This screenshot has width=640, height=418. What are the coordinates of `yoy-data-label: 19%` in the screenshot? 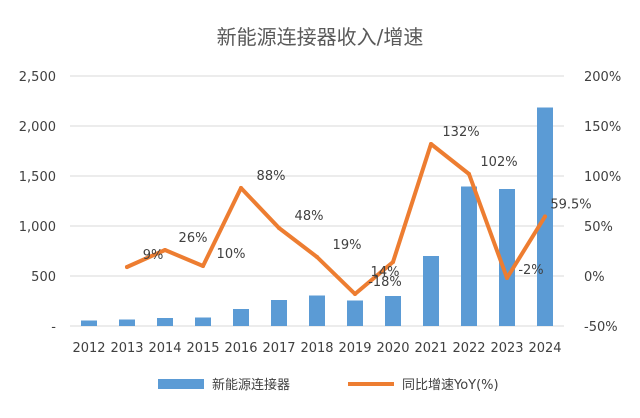 It's located at (347, 245).